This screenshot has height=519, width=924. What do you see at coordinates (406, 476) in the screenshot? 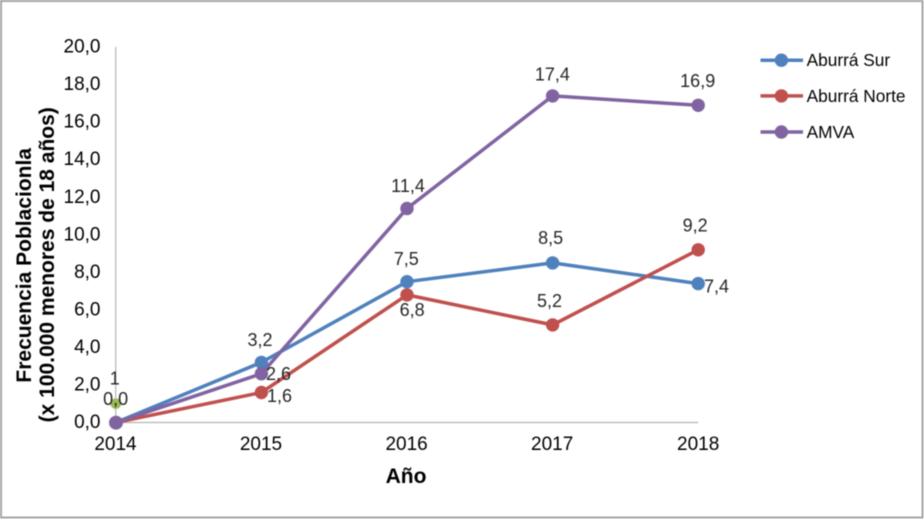
I see `svg-text: Año` at bounding box center [406, 476].